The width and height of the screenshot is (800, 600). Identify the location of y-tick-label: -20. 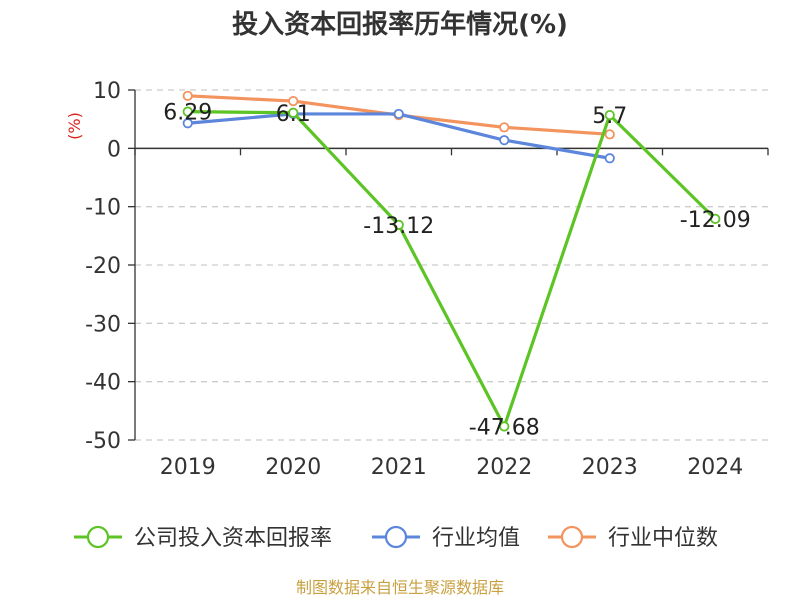
(103, 266).